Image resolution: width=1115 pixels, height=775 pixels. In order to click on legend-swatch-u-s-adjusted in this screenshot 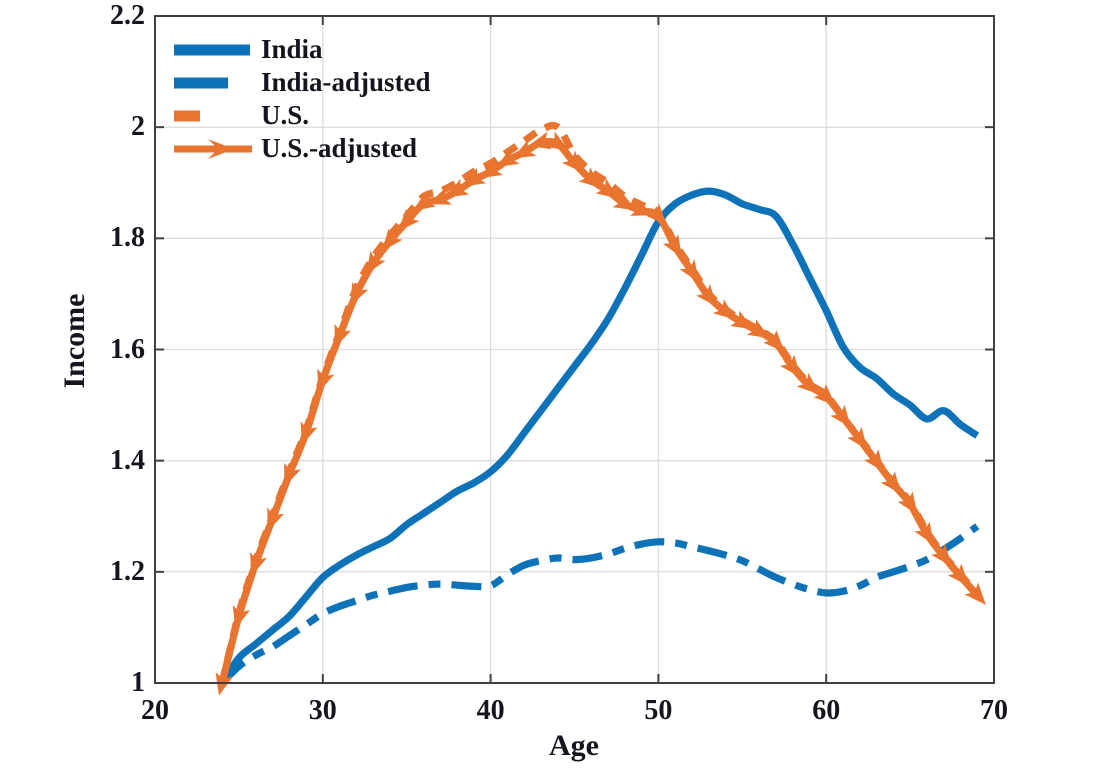, I will do `click(213, 148)`.